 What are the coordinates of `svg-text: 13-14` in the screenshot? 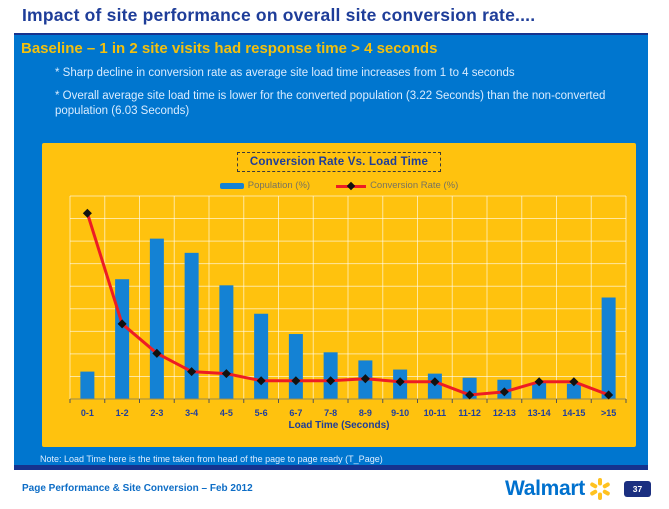 It's located at (539, 413).